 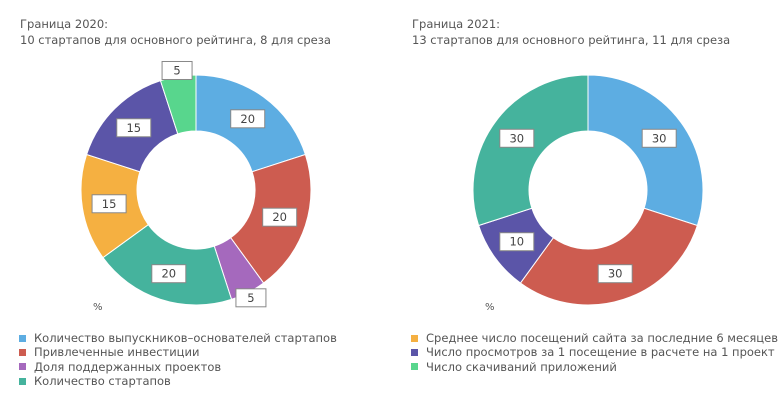 I want to click on legend-item: Число скачиваний приложений, so click(x=594, y=367).